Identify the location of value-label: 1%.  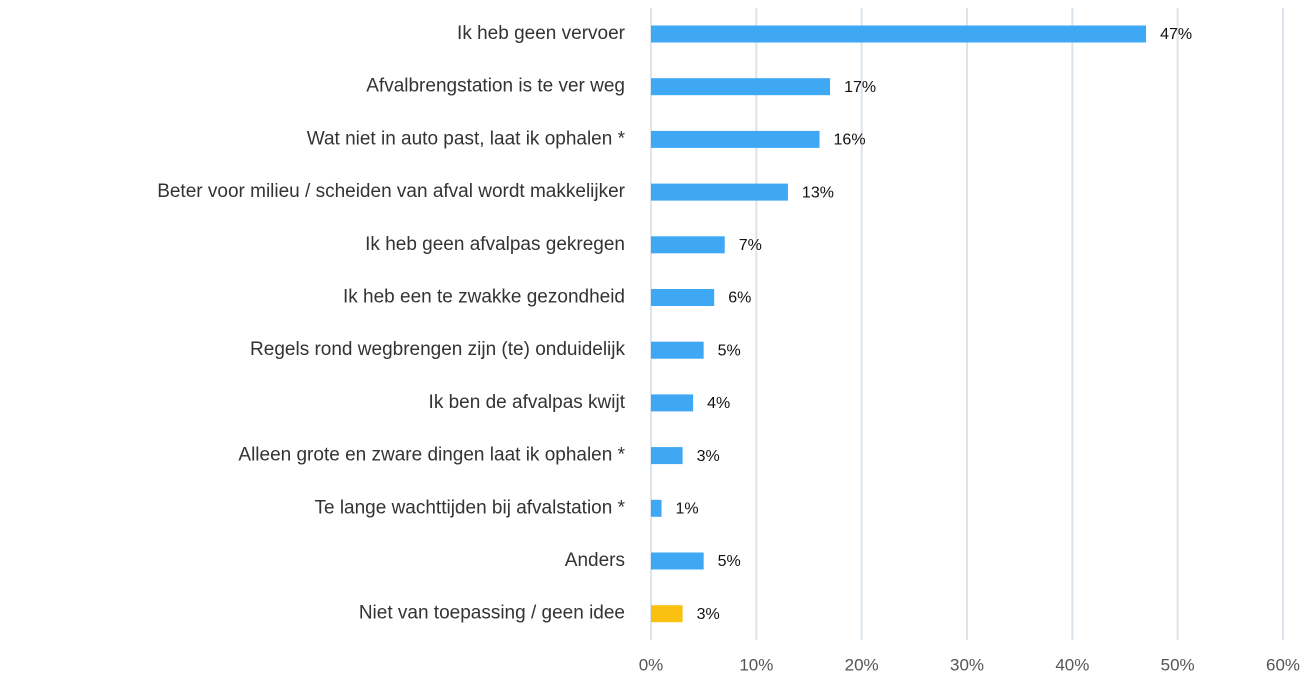
(687, 509).